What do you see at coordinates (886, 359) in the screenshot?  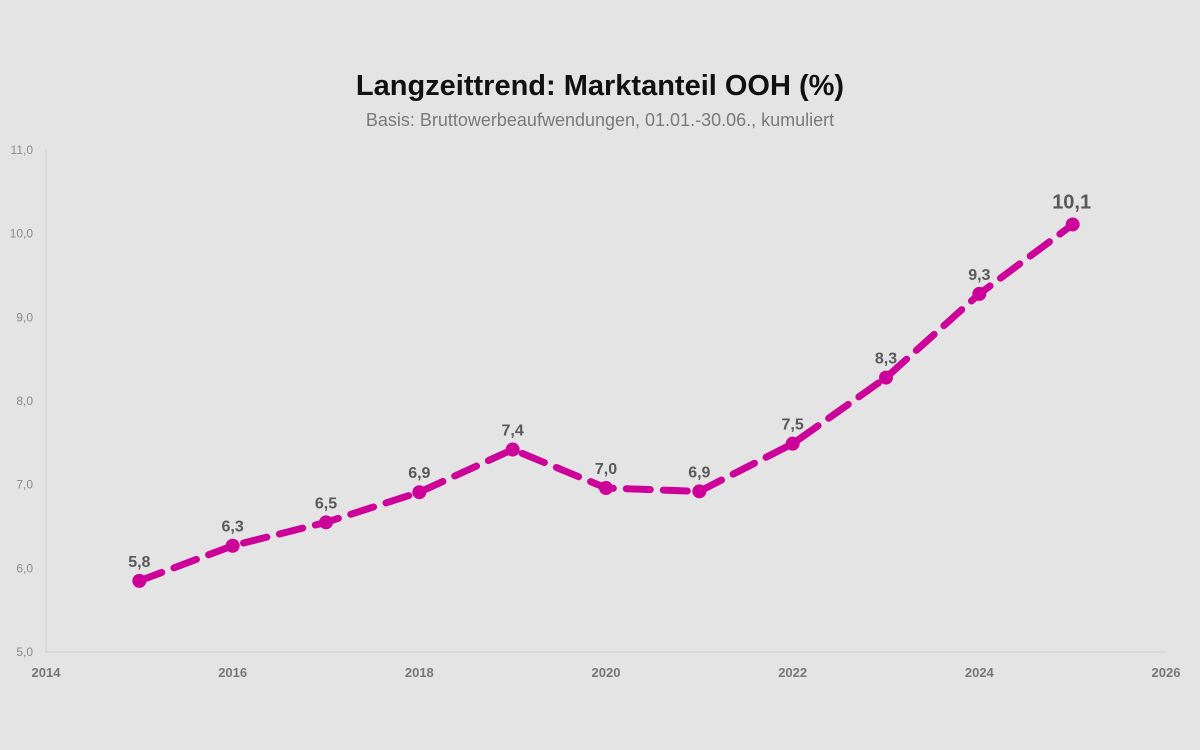 I see `data-label: 8,3` at bounding box center [886, 359].